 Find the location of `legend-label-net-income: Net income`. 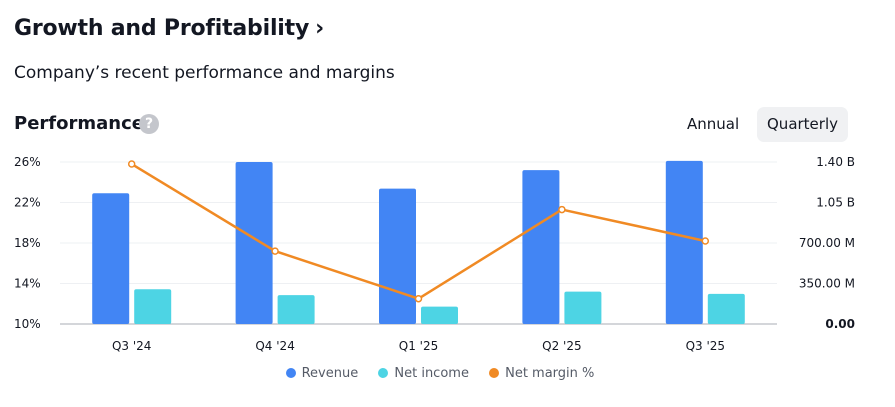

legend-label-net-income: Net income is located at coordinates (431, 373).